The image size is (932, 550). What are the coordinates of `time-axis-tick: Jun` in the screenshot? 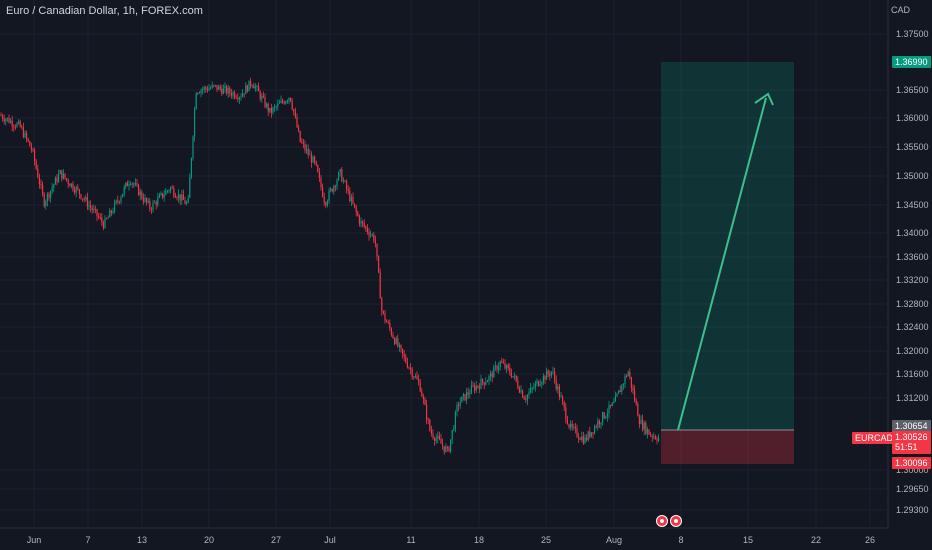 It's located at (34, 540).